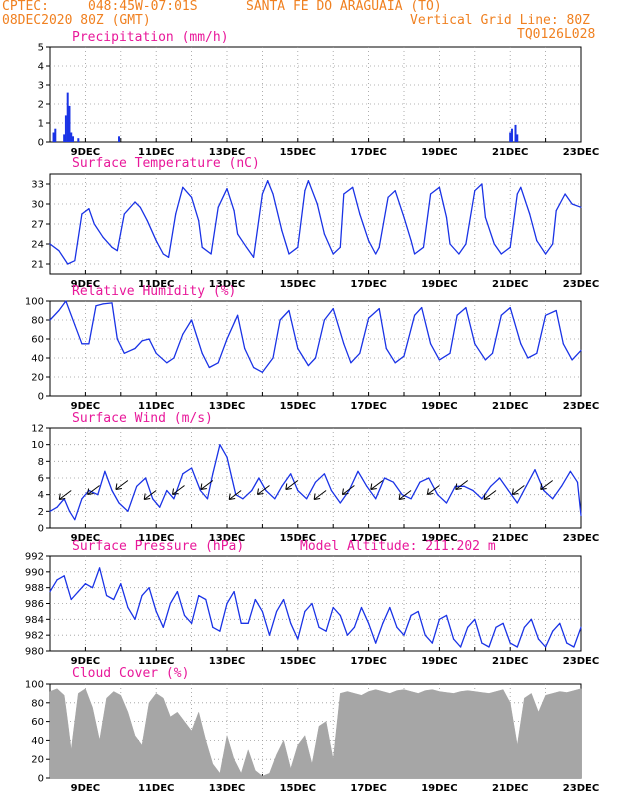  Describe the element at coordinates (150, 37) in the screenshot. I see `panel-title: Precipitation (mm/h)` at that location.